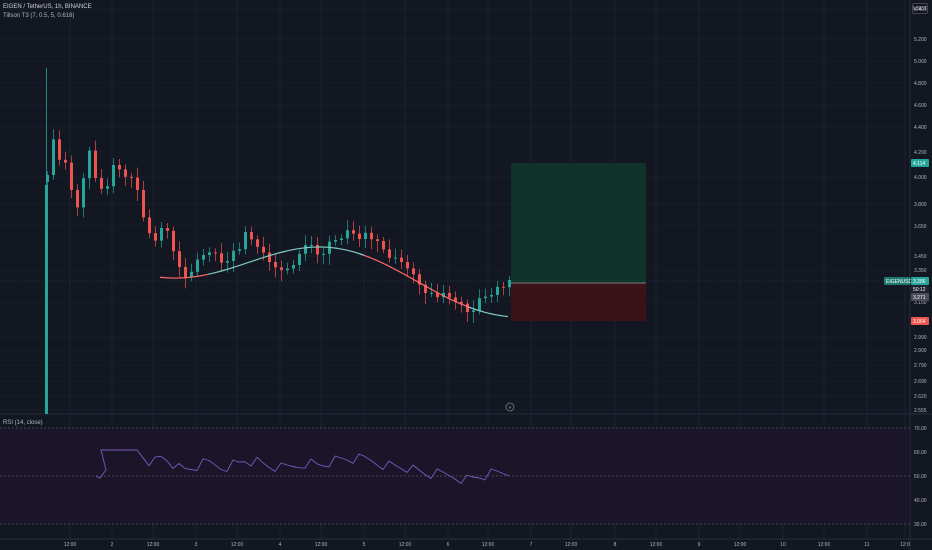 The width and height of the screenshot is (932, 550). I want to click on symbol-tag: EIGENUSDT, so click(899, 281).